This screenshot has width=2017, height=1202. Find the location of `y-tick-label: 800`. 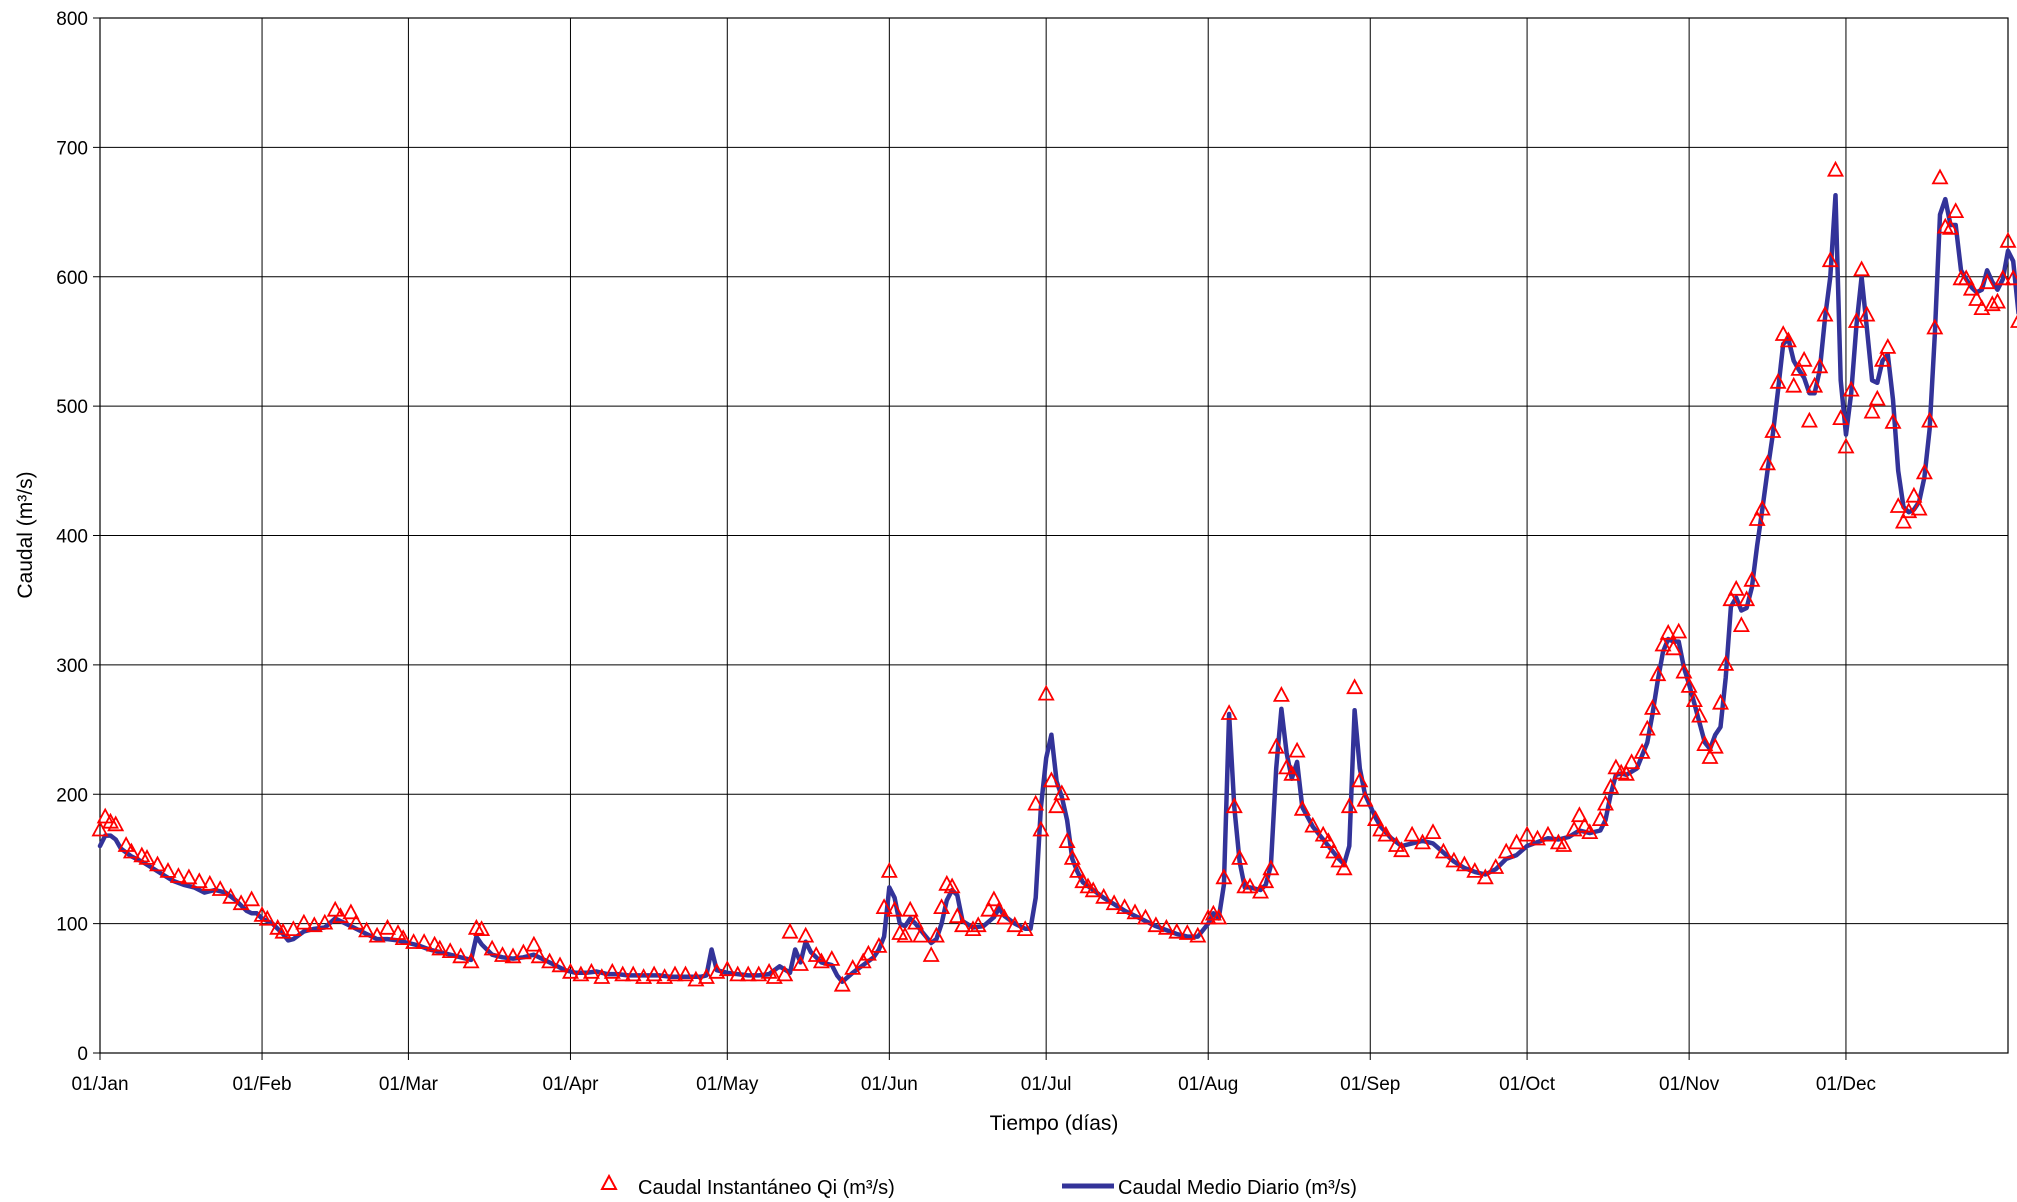

y-tick-label: 800 is located at coordinates (72, 19).